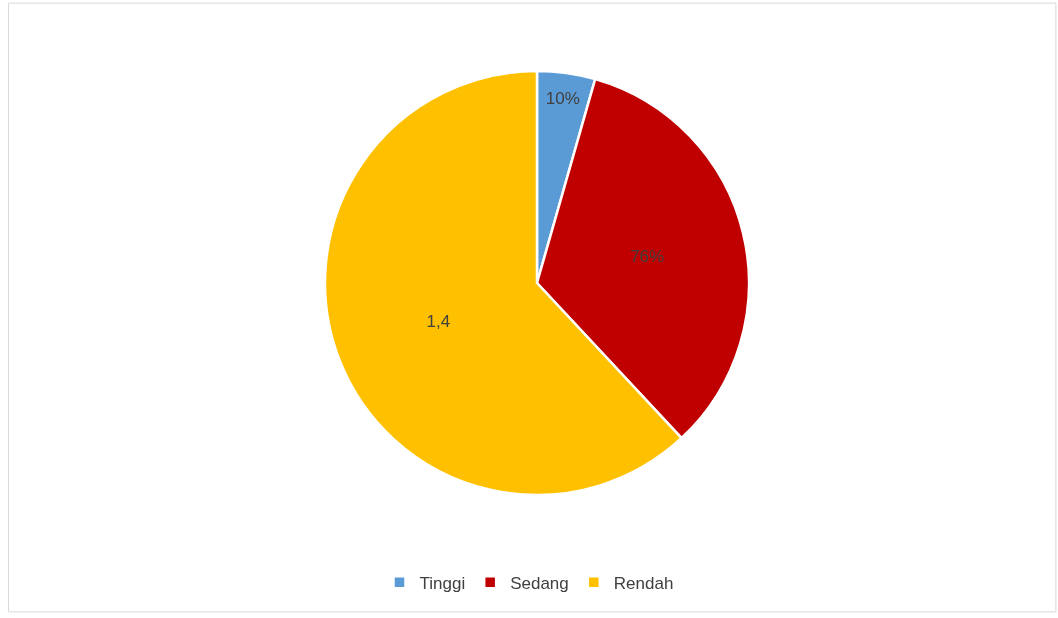  Describe the element at coordinates (647, 256) in the screenshot. I see `data-label: 76%` at that location.